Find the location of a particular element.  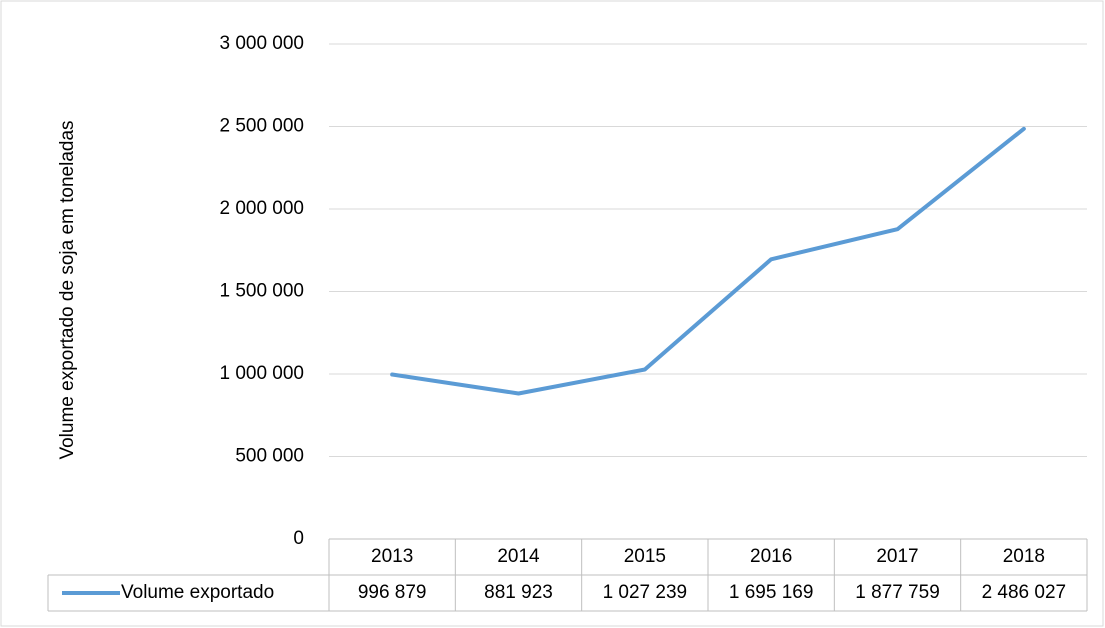

x-tick-label: 2017 is located at coordinates (897, 556).